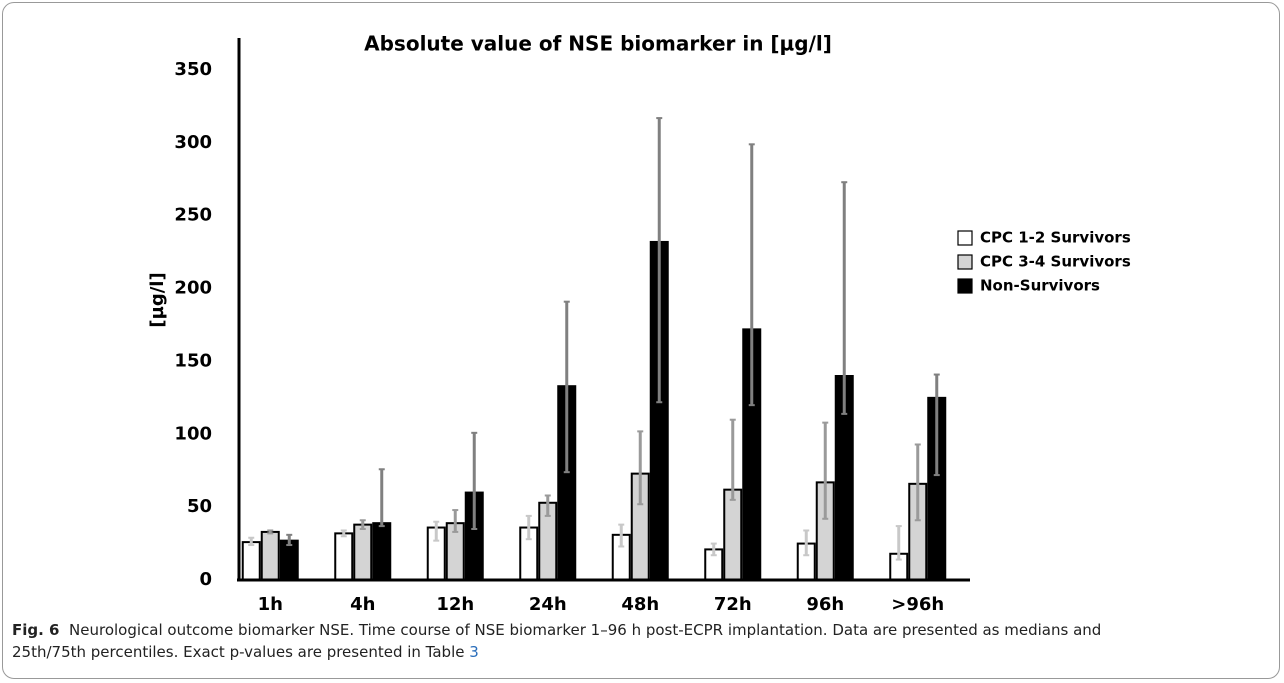  What do you see at coordinates (193, 360) in the screenshot?
I see `y-tick-label: 150` at bounding box center [193, 360].